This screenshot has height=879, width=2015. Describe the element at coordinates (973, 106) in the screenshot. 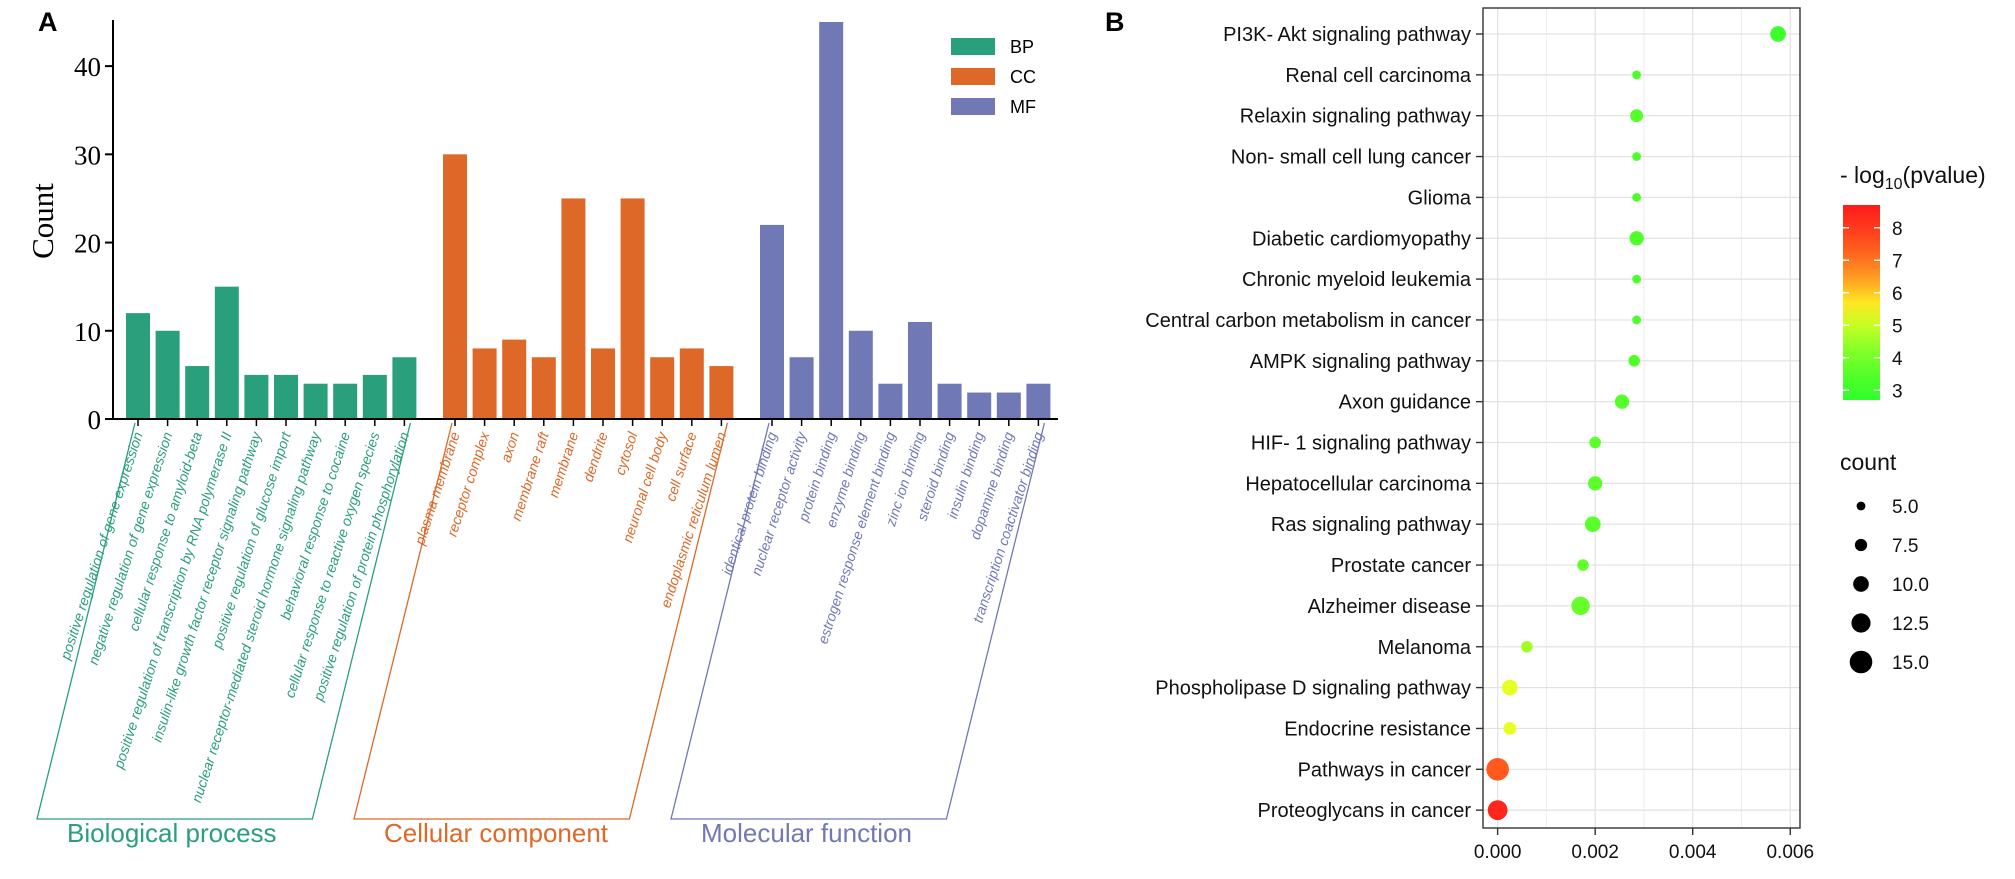

I see `legend-swatch-mf` at that location.